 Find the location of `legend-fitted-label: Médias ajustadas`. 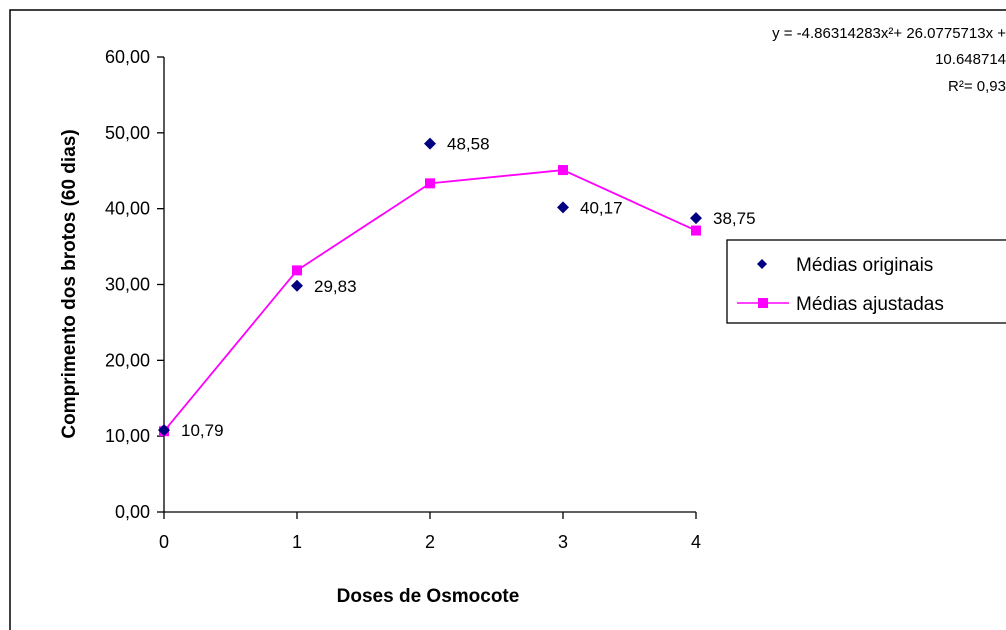

legend-fitted-label: Médias ajustadas is located at coordinates (870, 304).